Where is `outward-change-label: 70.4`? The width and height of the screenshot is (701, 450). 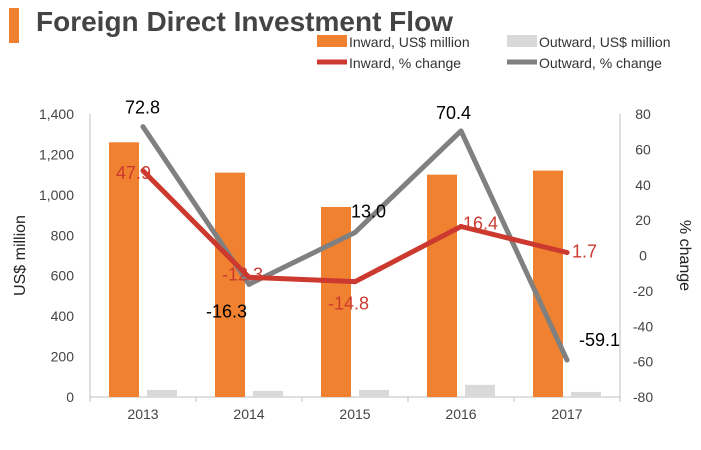 outward-change-label: 70.4 is located at coordinates (453, 113).